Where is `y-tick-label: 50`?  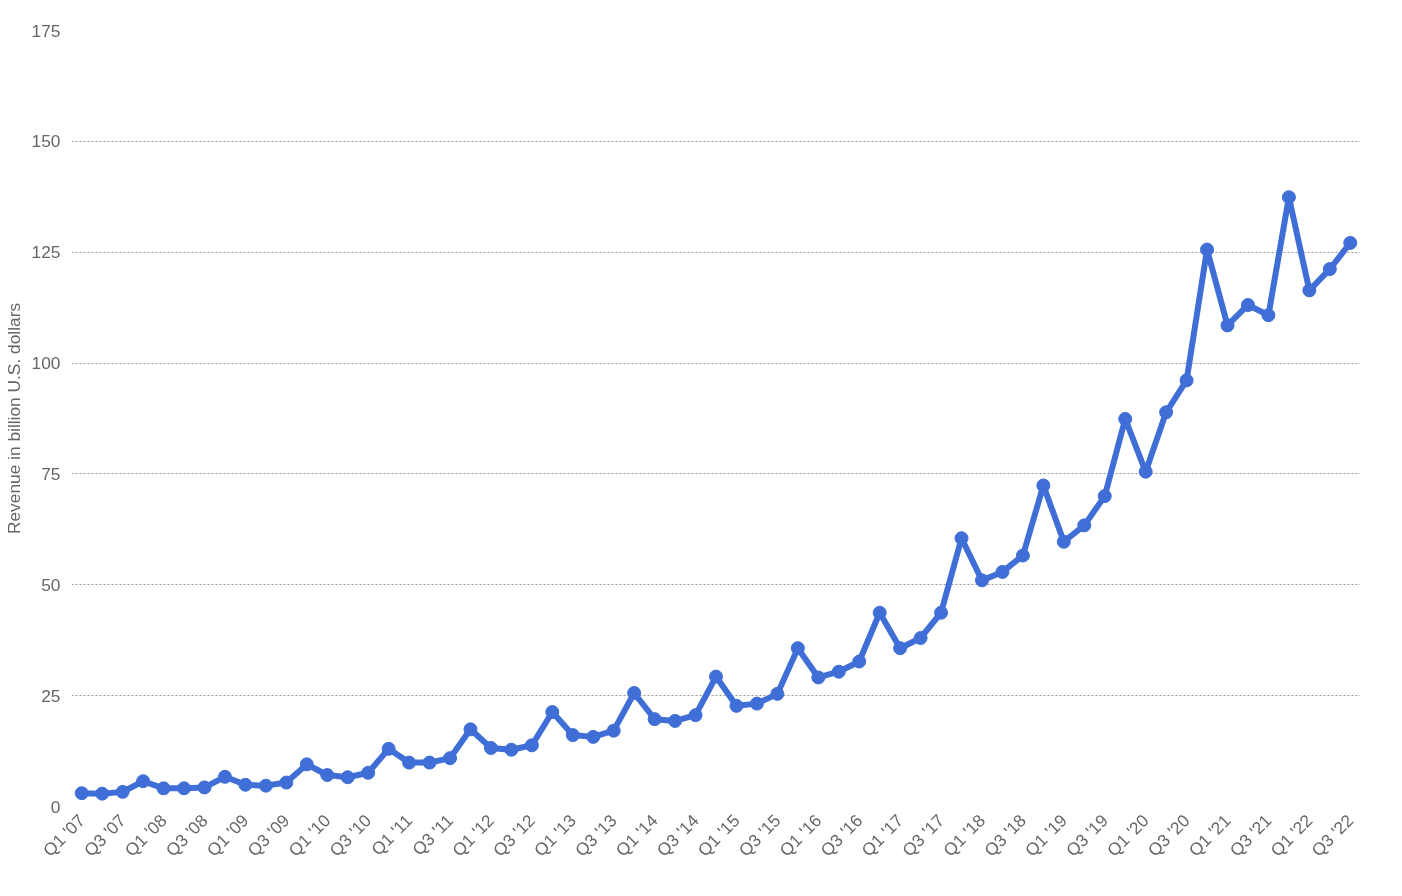 y-tick-label: 50 is located at coordinates (51, 584).